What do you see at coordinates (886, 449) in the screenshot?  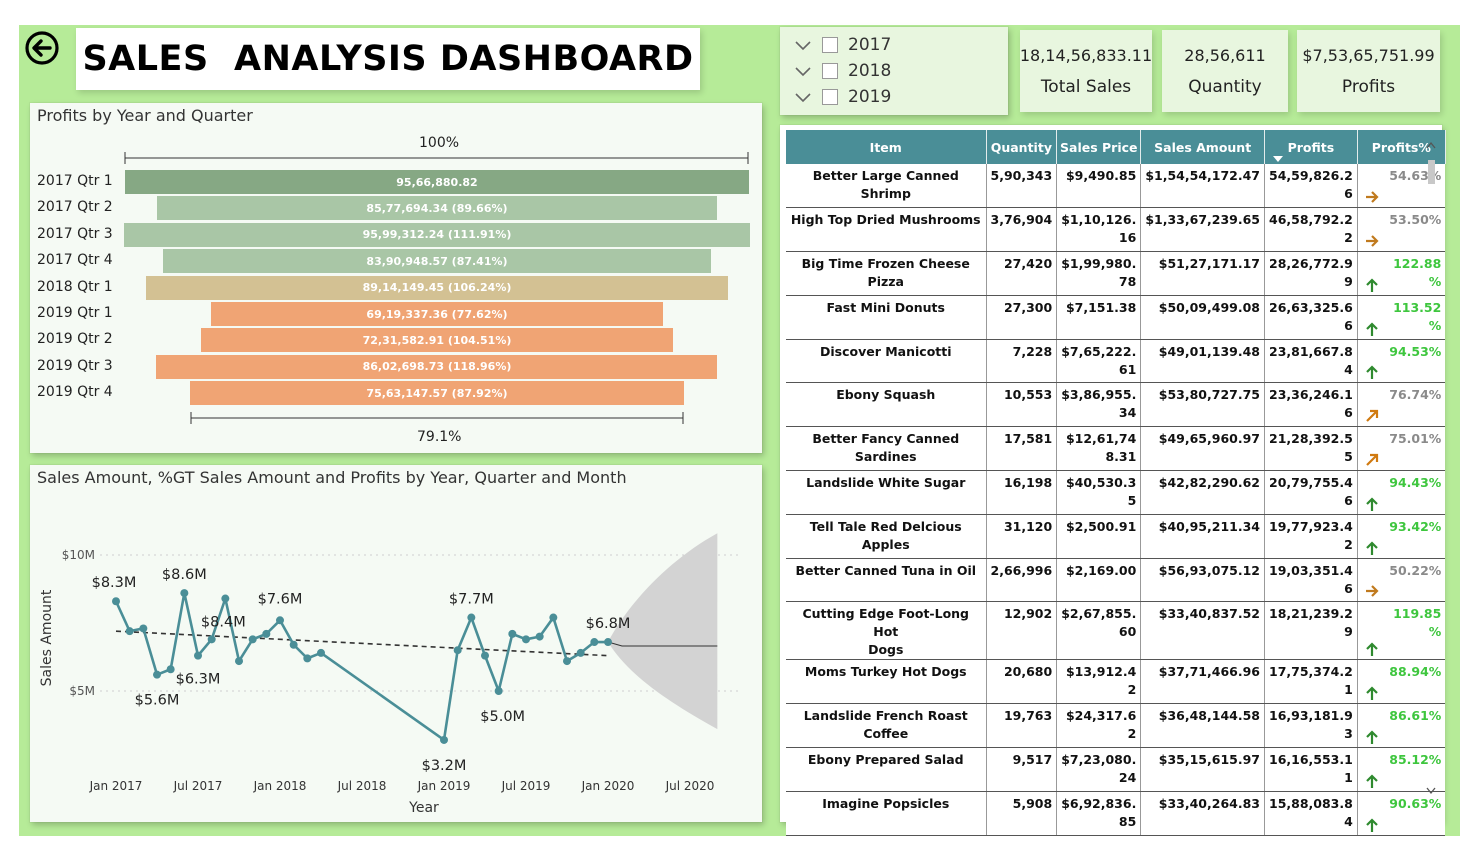 I see `cell-item: Better Fancy Canned Sardines` at bounding box center [886, 449].